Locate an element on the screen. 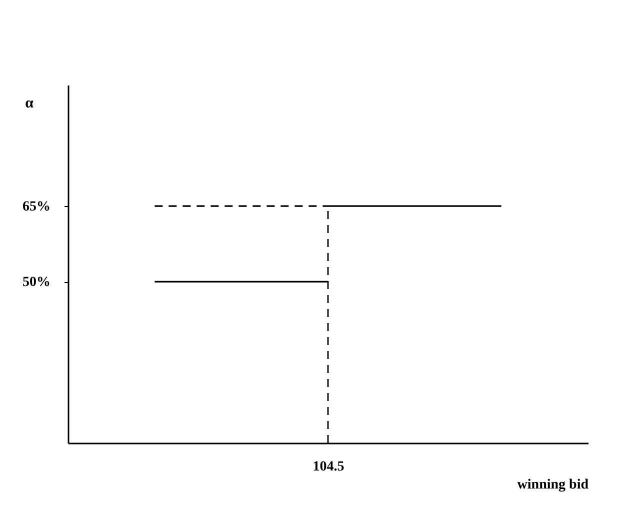 The image size is (621, 511). x-axis-title: winning bid is located at coordinates (553, 485).